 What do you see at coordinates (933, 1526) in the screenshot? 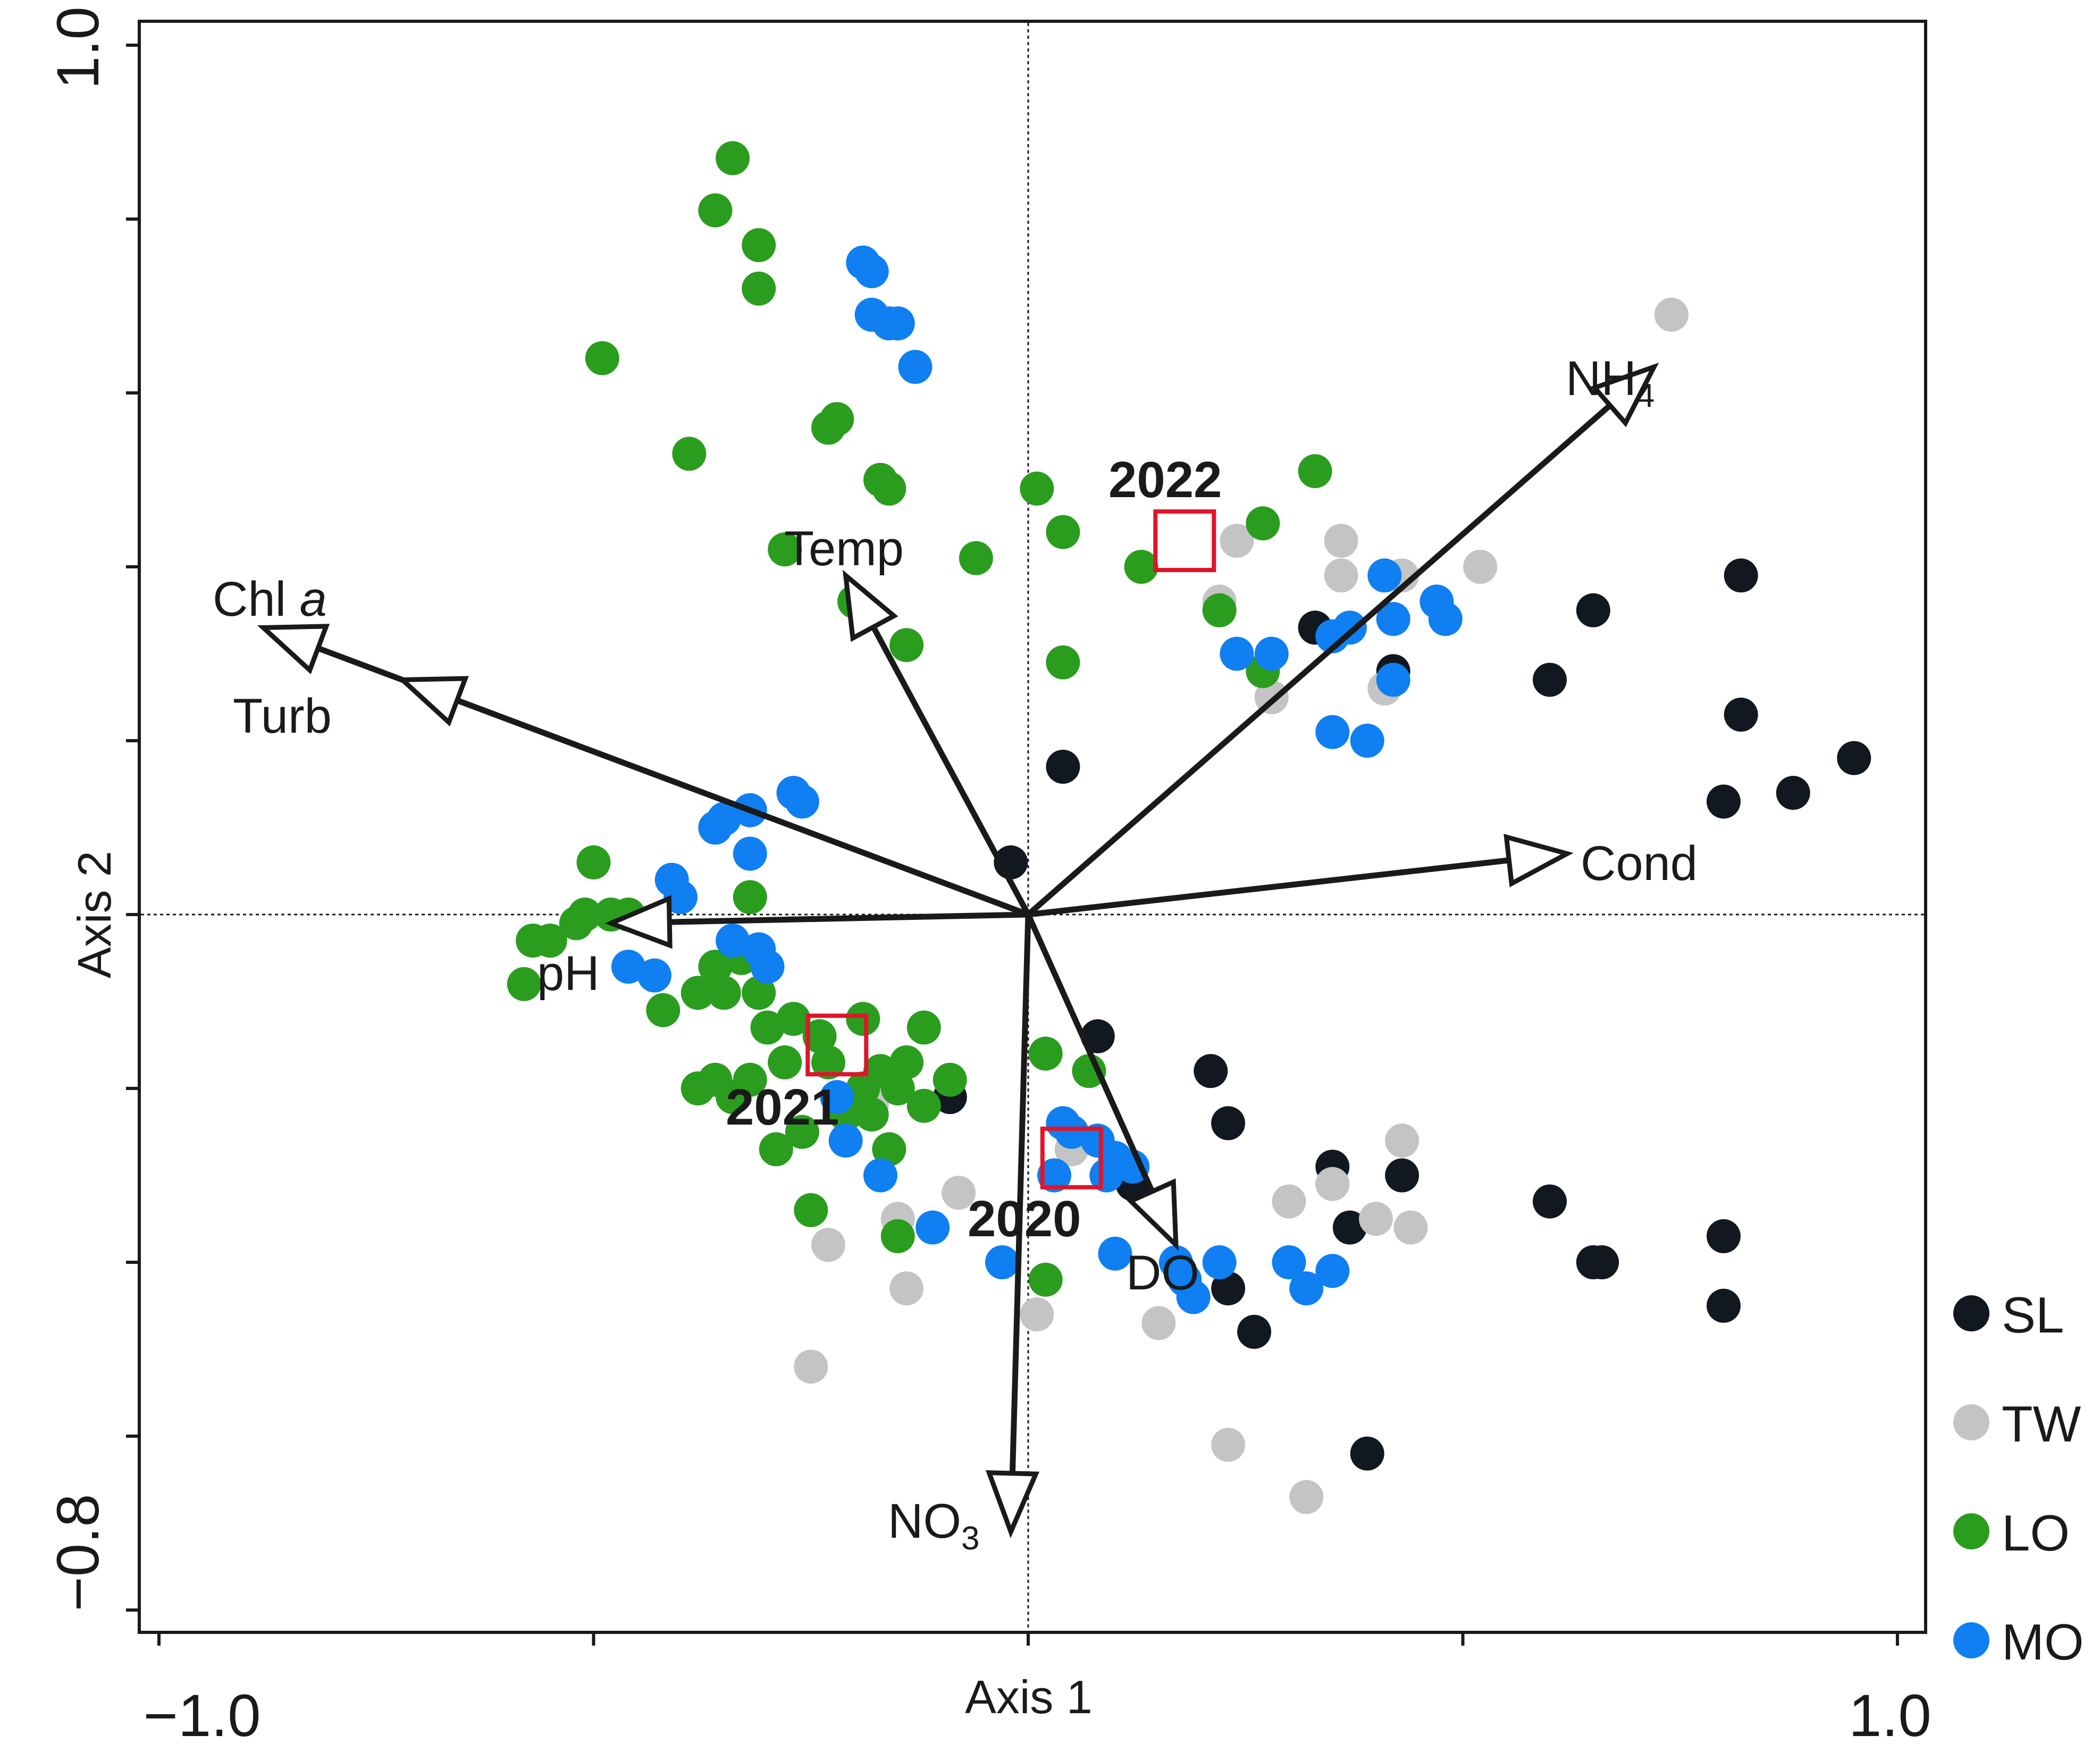
I see `vector-label-no3: NO3` at bounding box center [933, 1526].